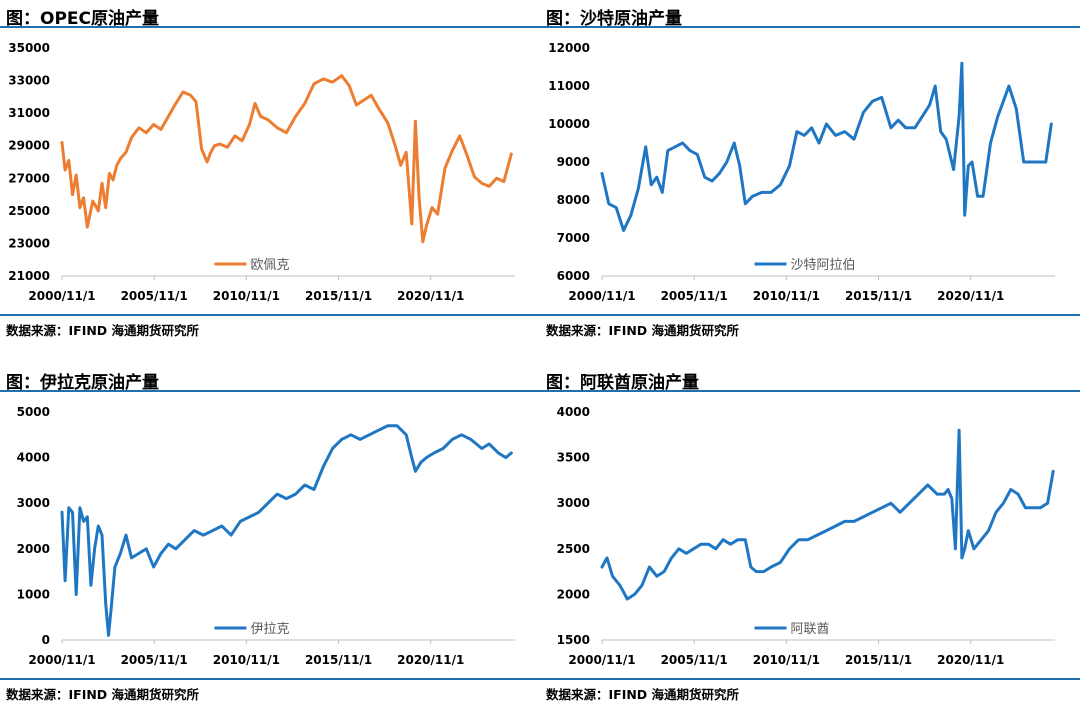  Describe the element at coordinates (569, 124) in the screenshot. I see `y-tick-label: 10000` at that location.